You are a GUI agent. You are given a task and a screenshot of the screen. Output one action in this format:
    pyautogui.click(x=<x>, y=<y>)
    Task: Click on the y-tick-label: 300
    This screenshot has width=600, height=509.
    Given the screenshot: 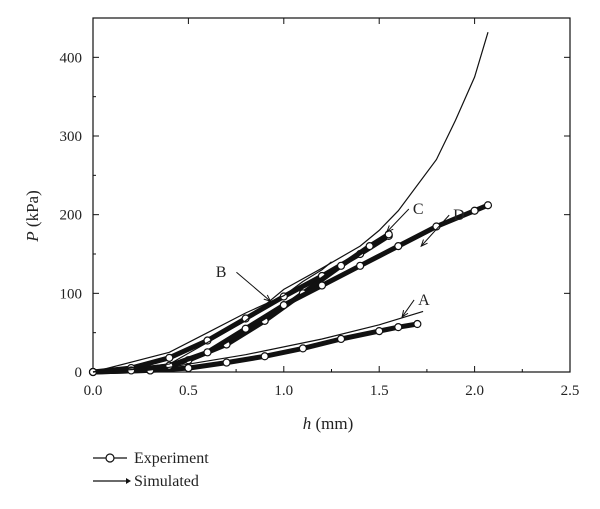 What is the action you would take?
    pyautogui.click(x=71, y=137)
    